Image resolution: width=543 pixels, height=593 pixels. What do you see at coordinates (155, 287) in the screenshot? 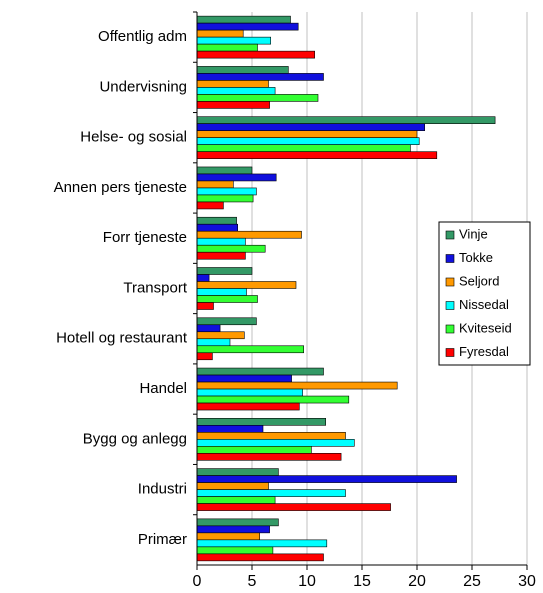
I see `category-label: Transport` at bounding box center [155, 287].